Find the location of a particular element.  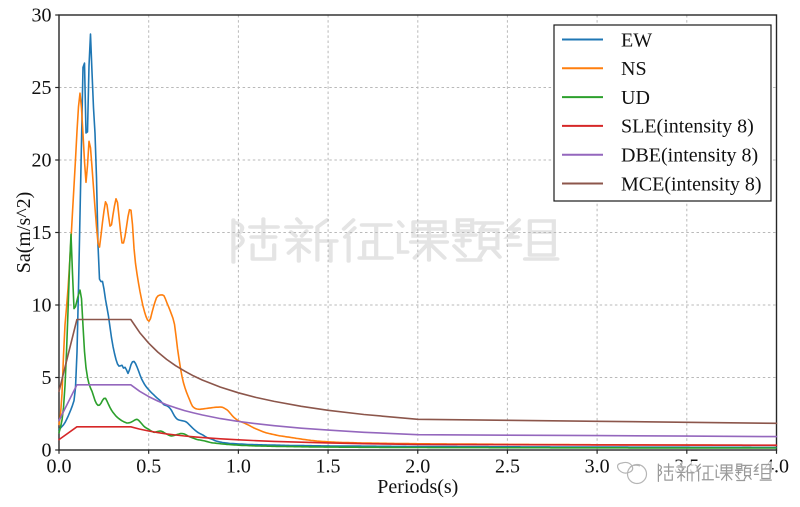

svg-text: SLE(intensity 8) is located at coordinates (687, 127).